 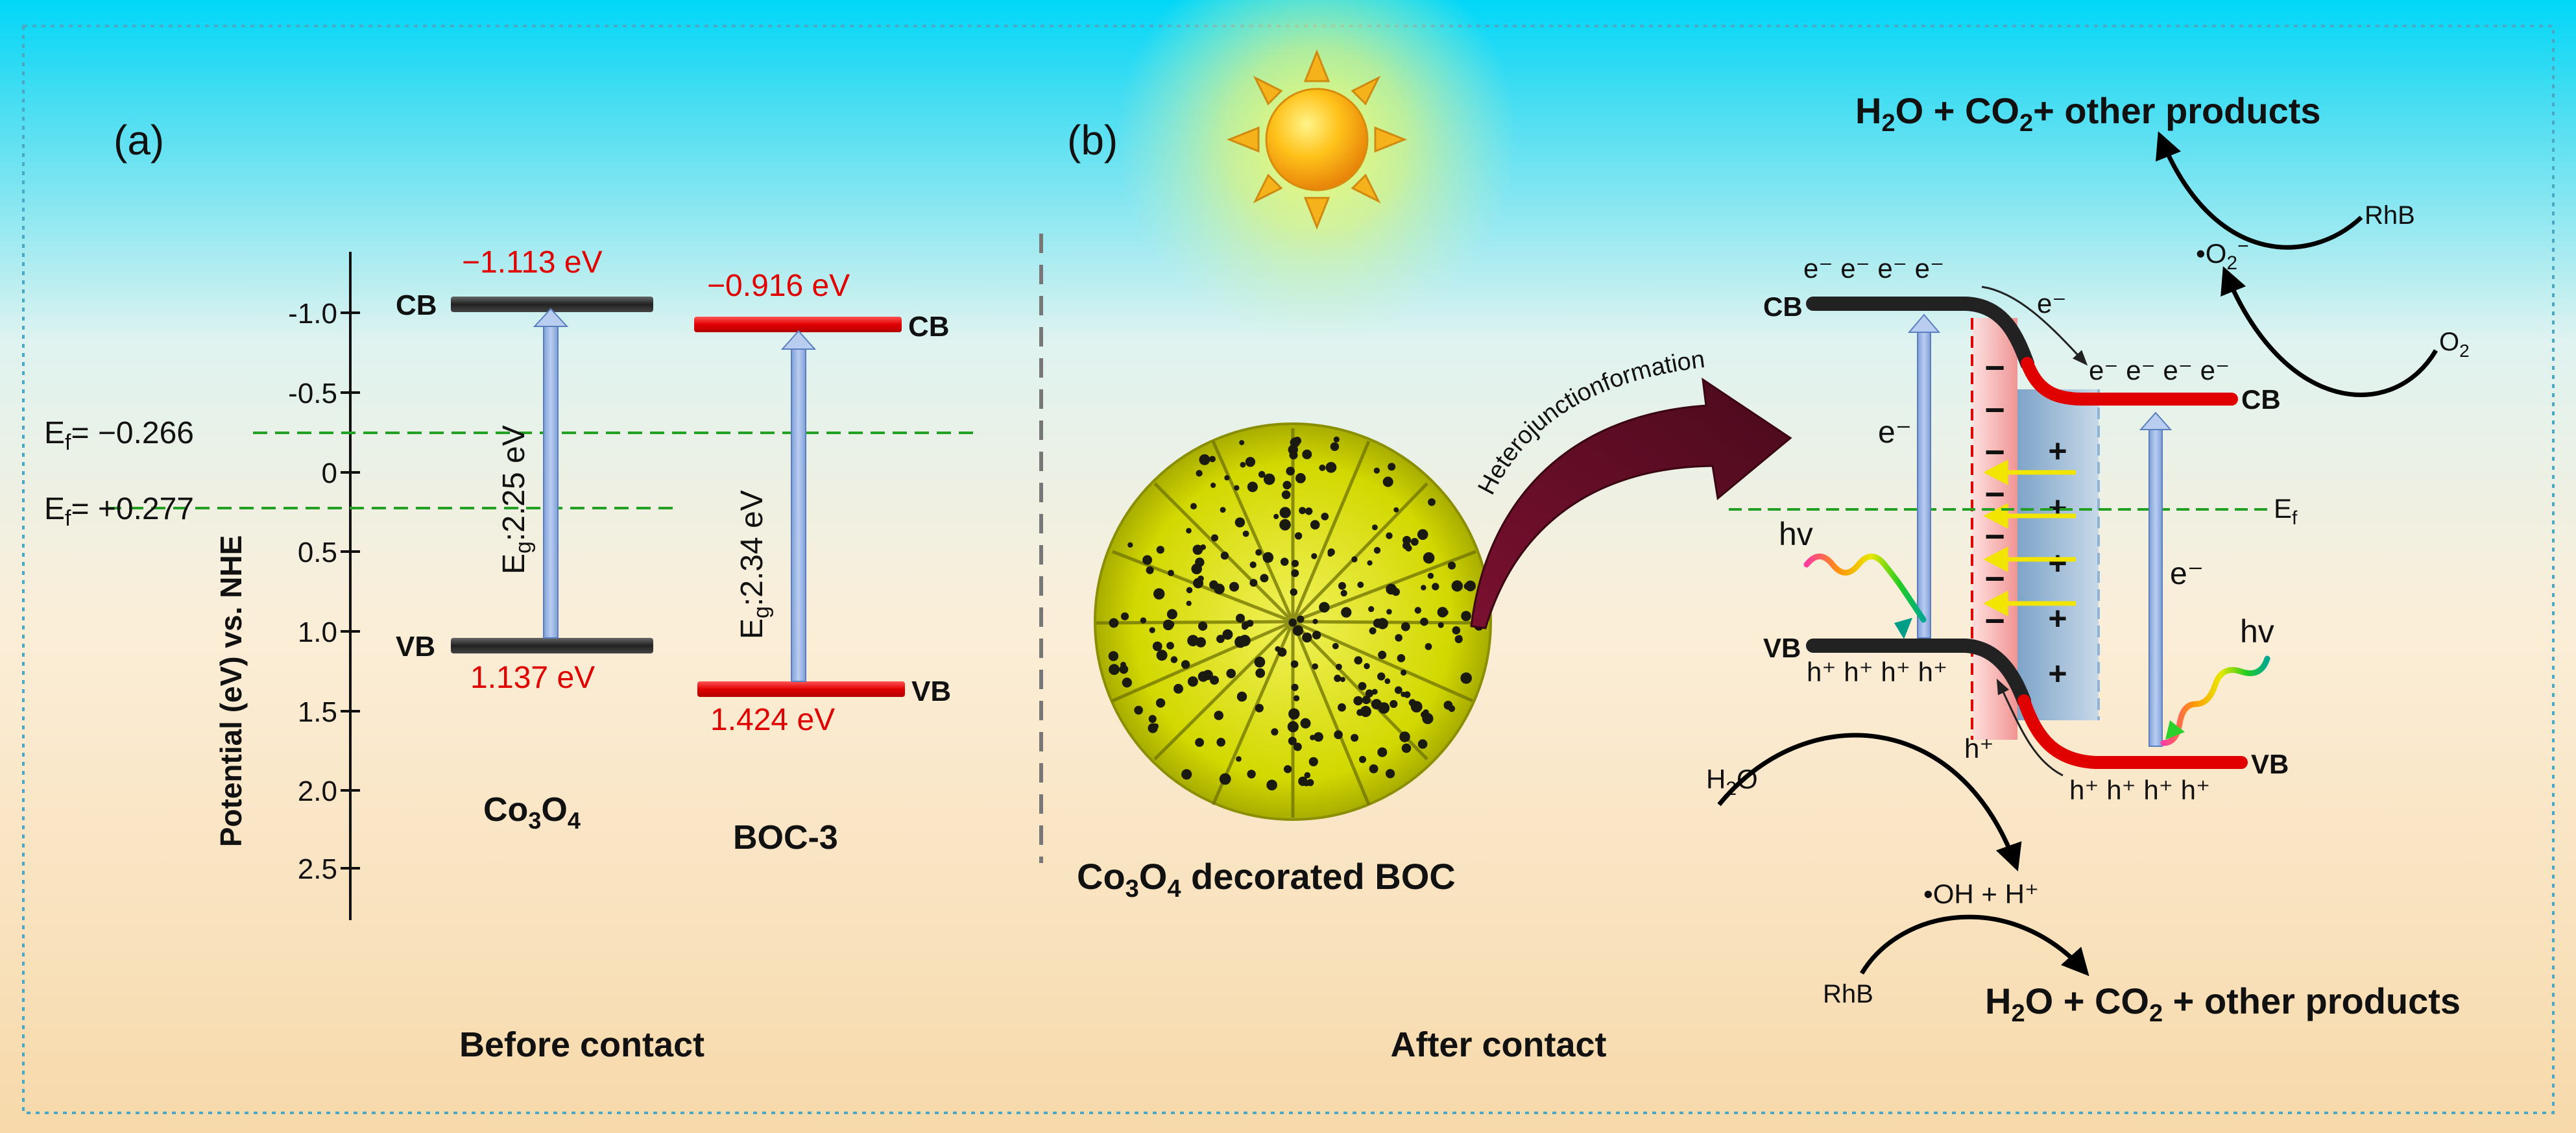 What do you see at coordinates (317, 552) in the screenshot?
I see `axis-tick-label: 0.5` at bounding box center [317, 552].